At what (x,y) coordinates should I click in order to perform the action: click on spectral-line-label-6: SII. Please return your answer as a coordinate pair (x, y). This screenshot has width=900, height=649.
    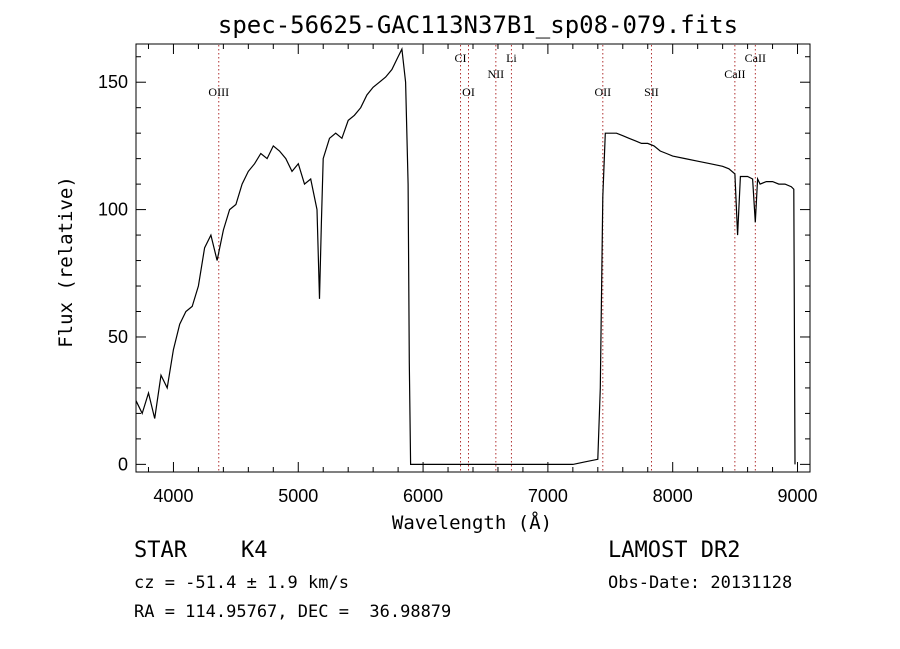
    Looking at the image, I should click on (651, 92).